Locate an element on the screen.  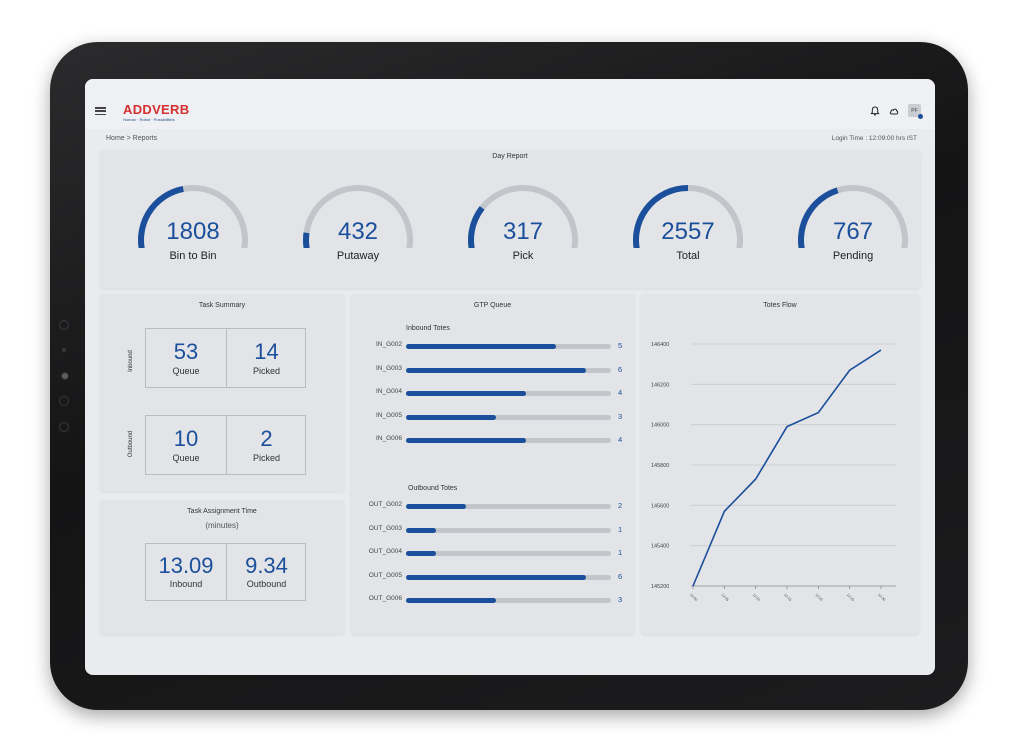
breadcrumb: Home > Reports is located at coordinates (132, 138).